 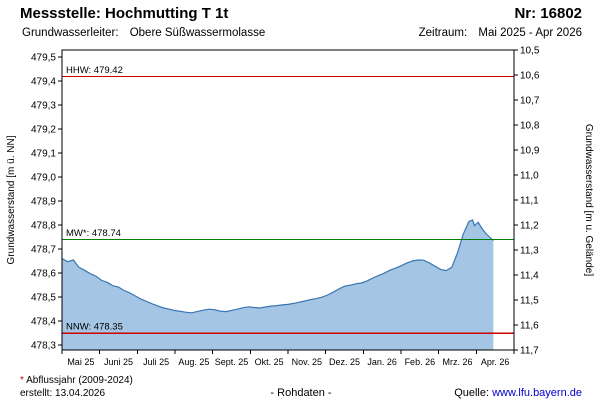 What do you see at coordinates (43, 82) in the screenshot?
I see `left-axis-tick-label: 479,4` at bounding box center [43, 82].